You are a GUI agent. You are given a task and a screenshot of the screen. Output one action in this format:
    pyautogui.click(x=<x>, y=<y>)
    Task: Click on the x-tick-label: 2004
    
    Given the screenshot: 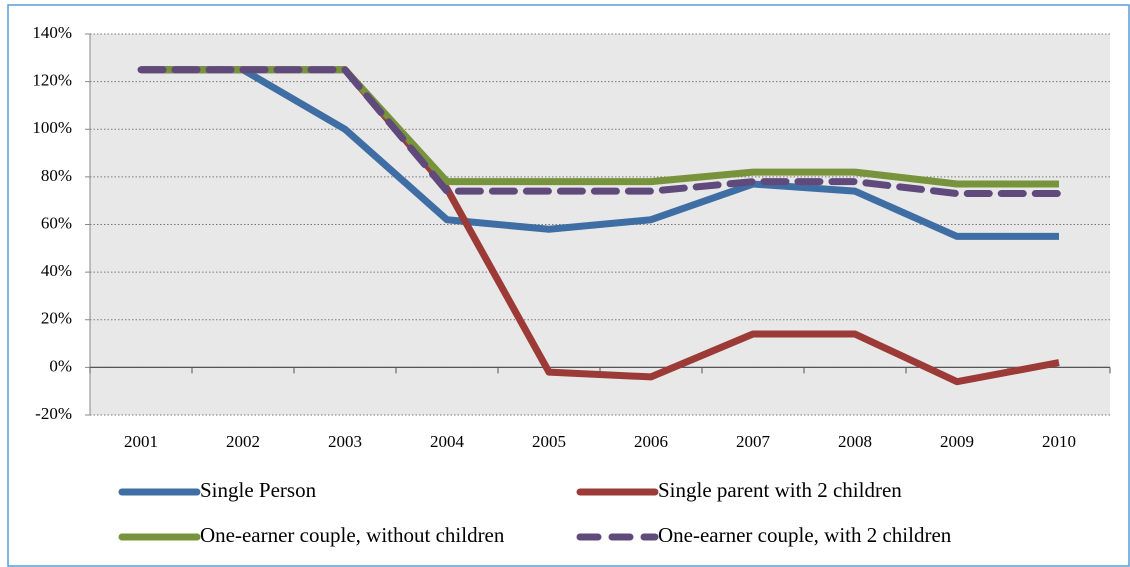 What is the action you would take?
    pyautogui.click(x=447, y=441)
    